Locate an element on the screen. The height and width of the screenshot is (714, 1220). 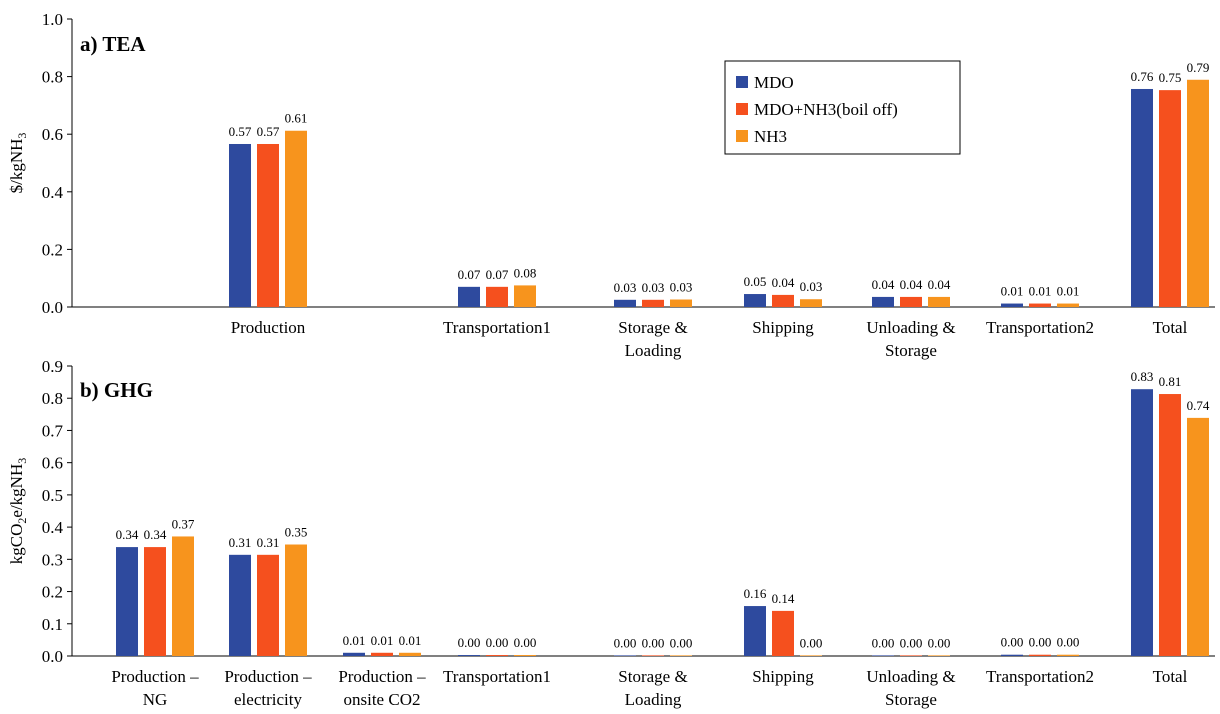
data-label: 0.37 is located at coordinates (183, 523).